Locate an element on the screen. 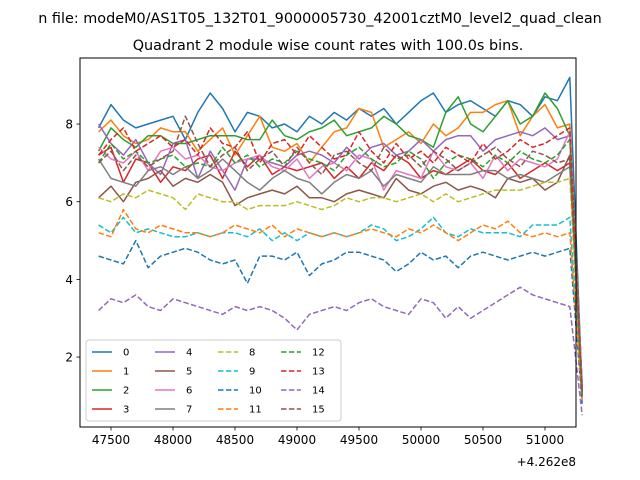 This screenshot has height=480, width=640. legend-label-4: 4 is located at coordinates (189, 353).